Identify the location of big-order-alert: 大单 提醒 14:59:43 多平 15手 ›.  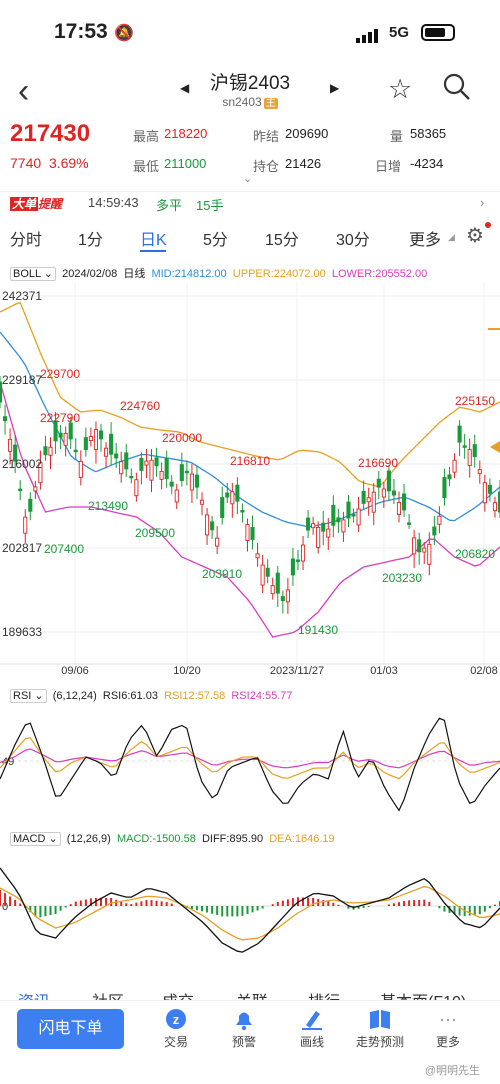
(250, 203).